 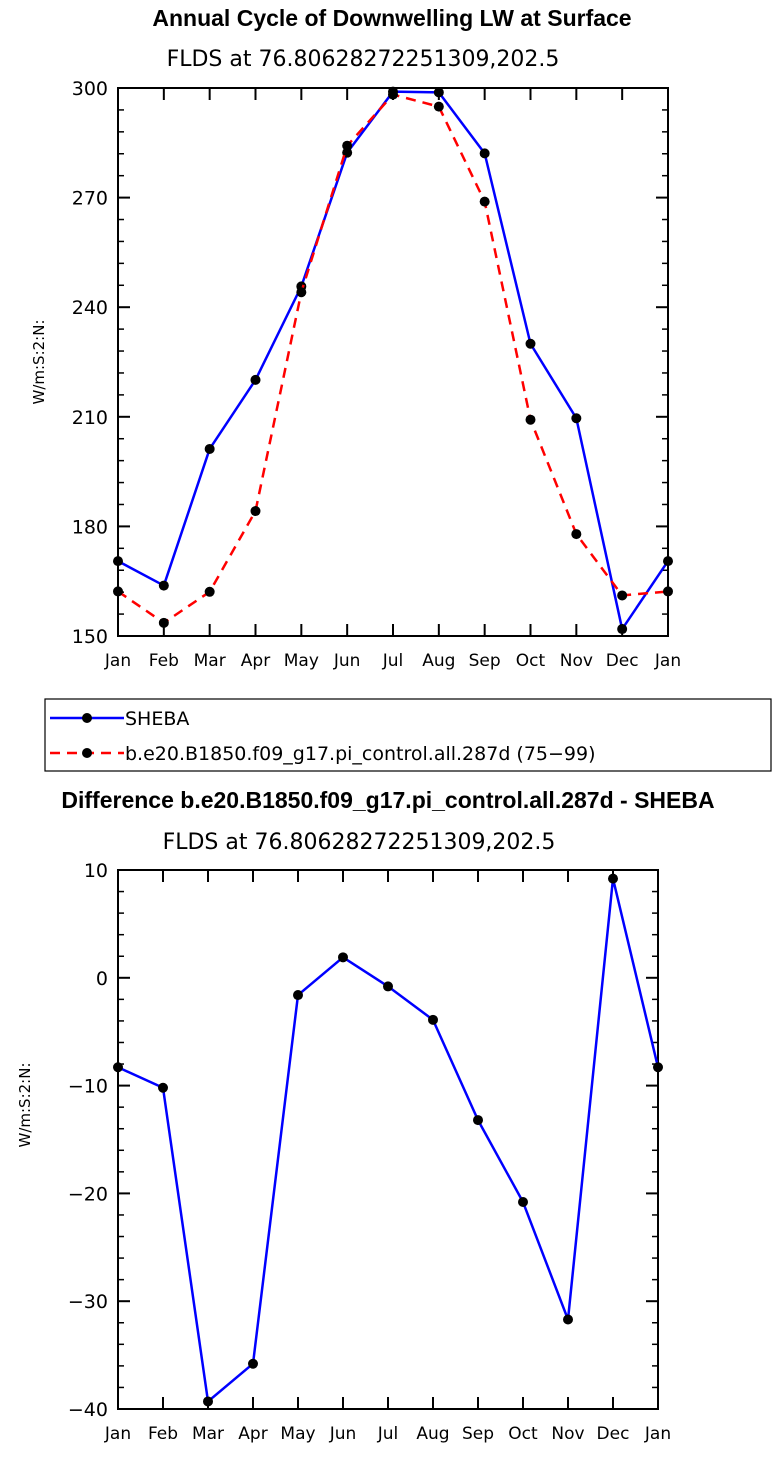 I want to click on legend-sheba-label: SHEBA, so click(x=157, y=719).